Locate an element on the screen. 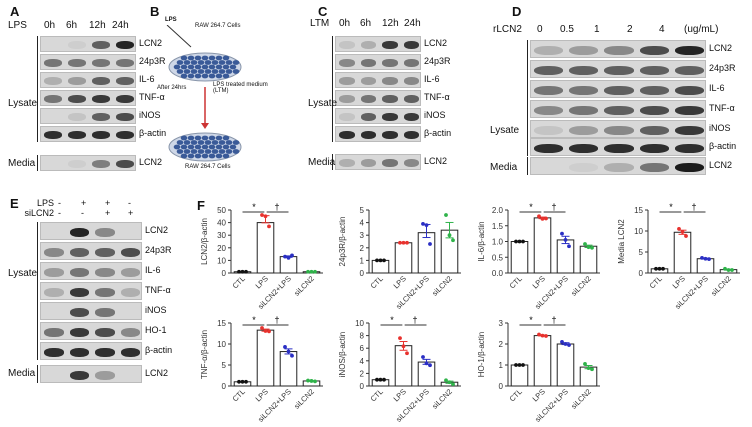 The height and width of the screenshot is (427, 752). e-blot-inos is located at coordinates (91, 311).